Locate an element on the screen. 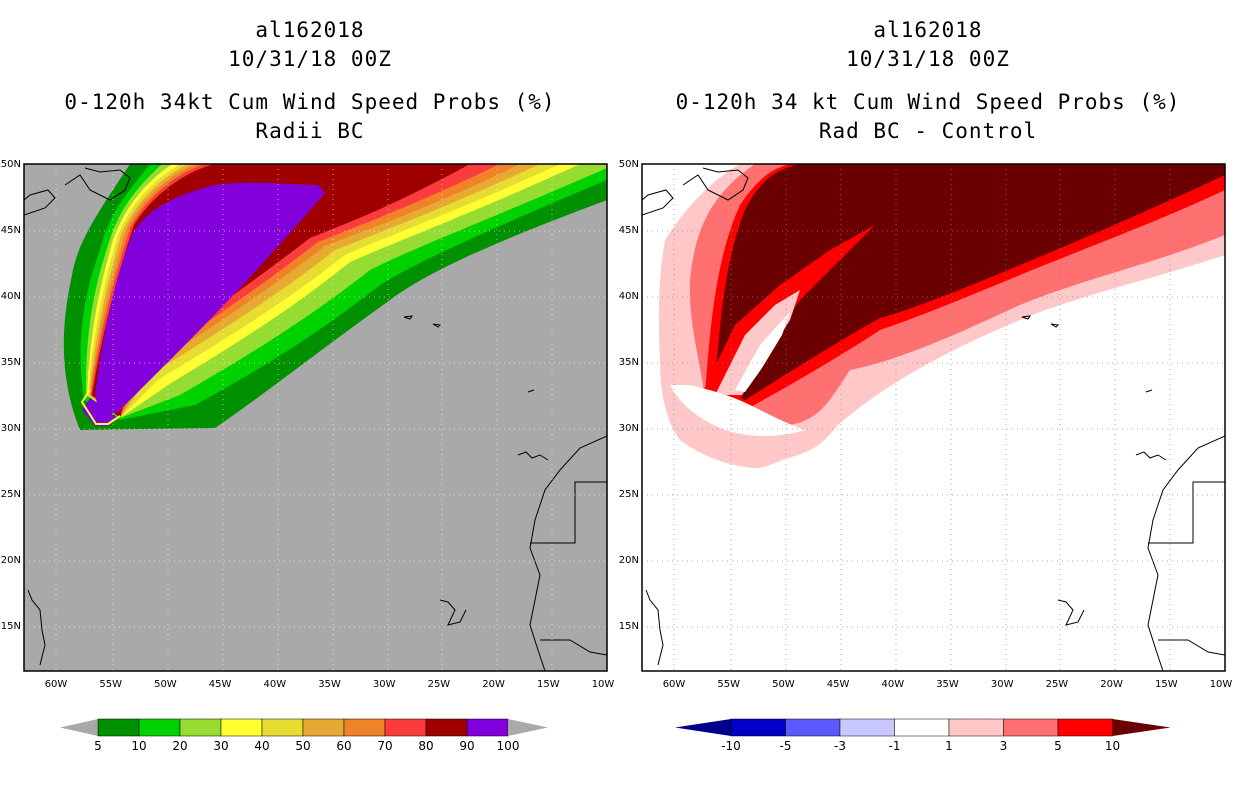  diff-lower-lobe is located at coordinates (755, 415).